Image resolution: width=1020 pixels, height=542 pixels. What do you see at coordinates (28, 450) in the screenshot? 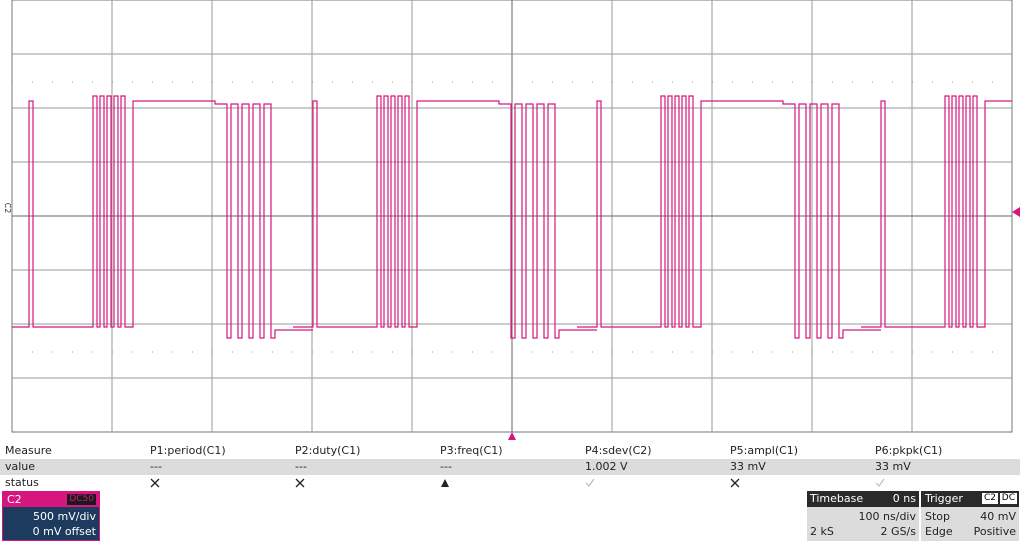
I see `measure-title: Measure` at bounding box center [28, 450].